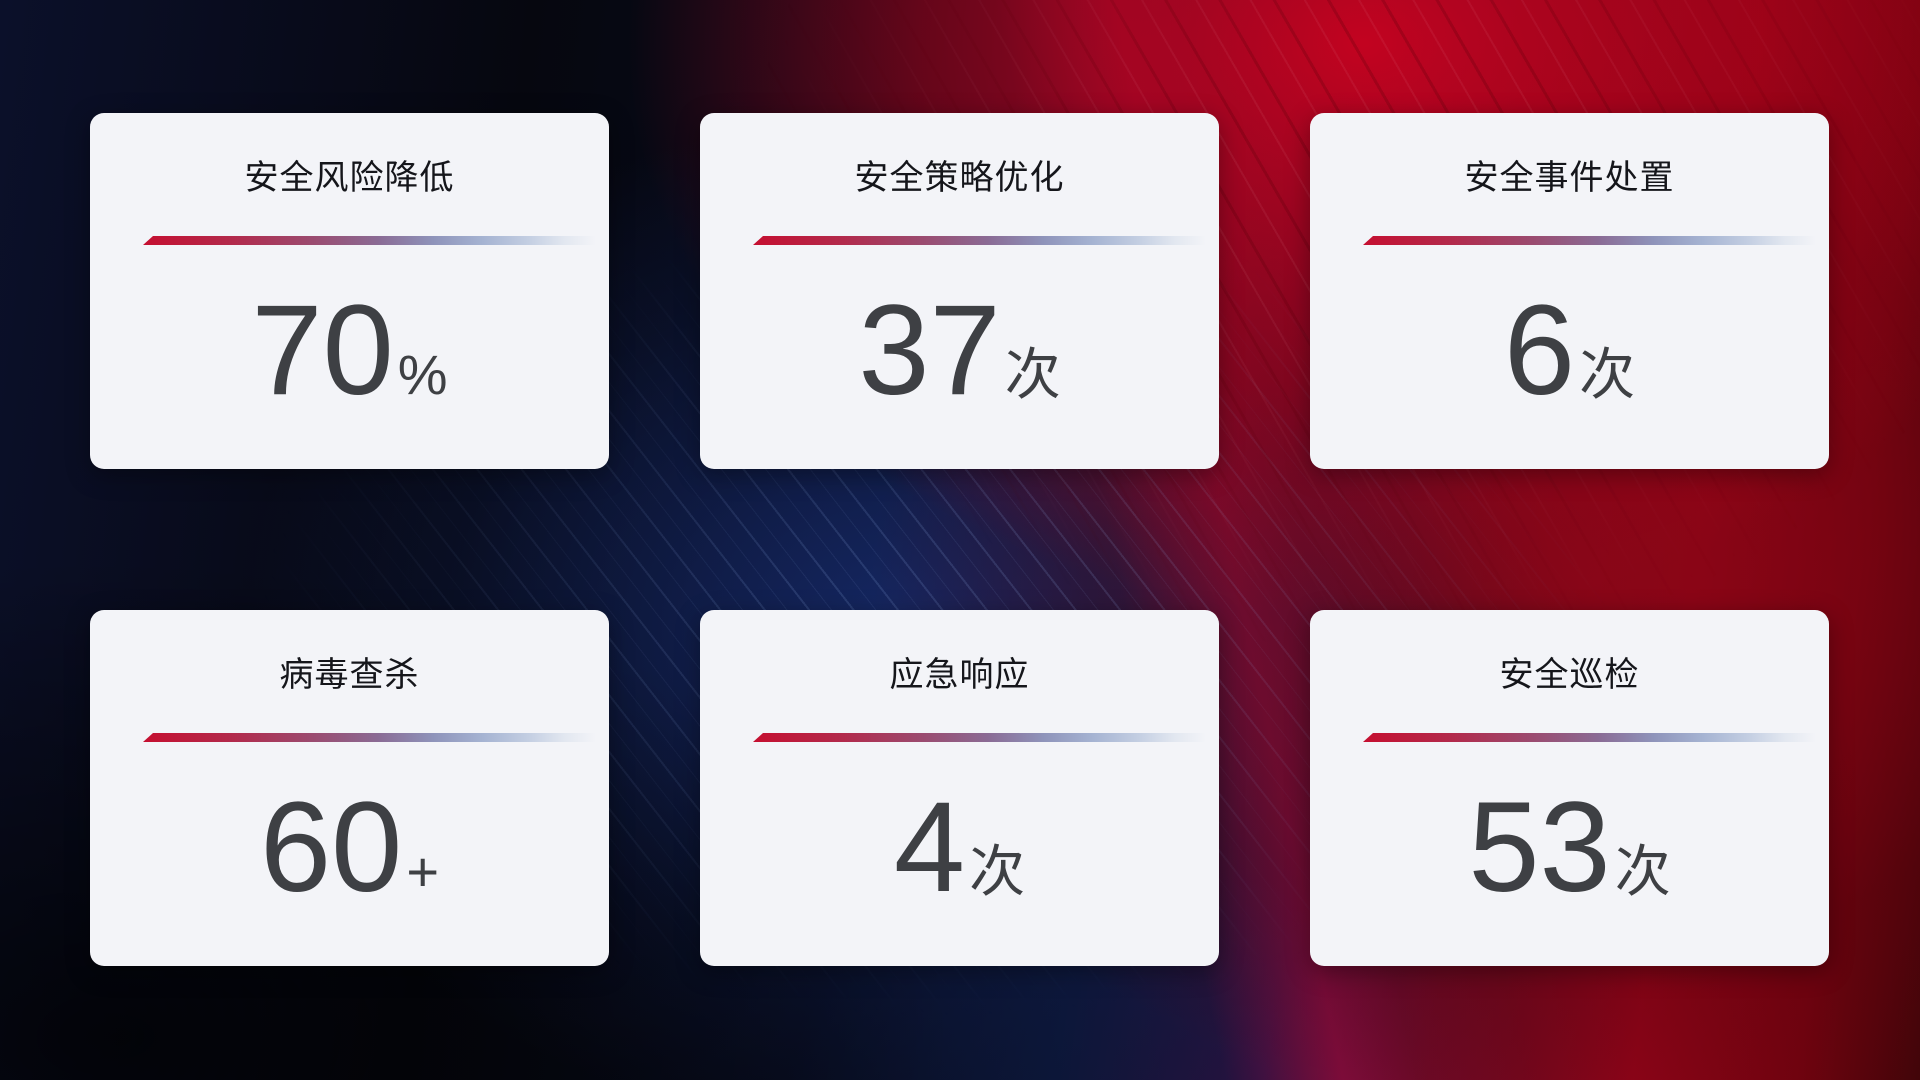  What do you see at coordinates (349, 675) in the screenshot?
I see `card-title: 病毒查杀` at bounding box center [349, 675].